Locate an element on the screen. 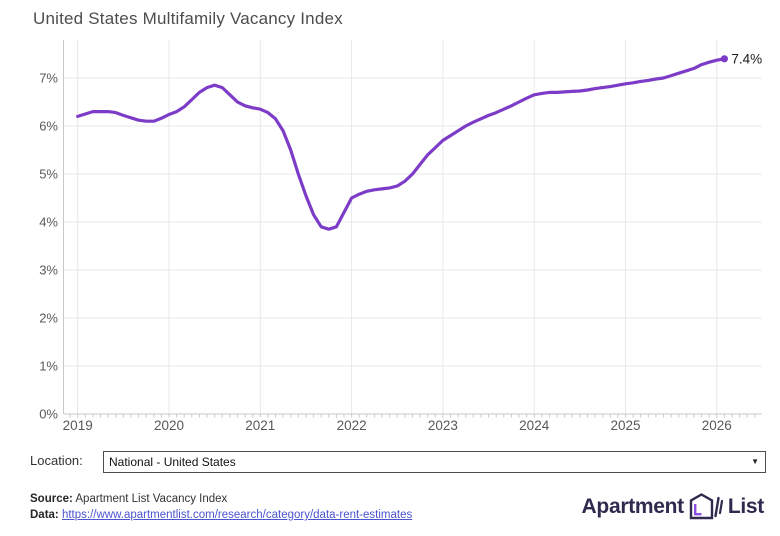  svg-text: 4% is located at coordinates (48, 222).